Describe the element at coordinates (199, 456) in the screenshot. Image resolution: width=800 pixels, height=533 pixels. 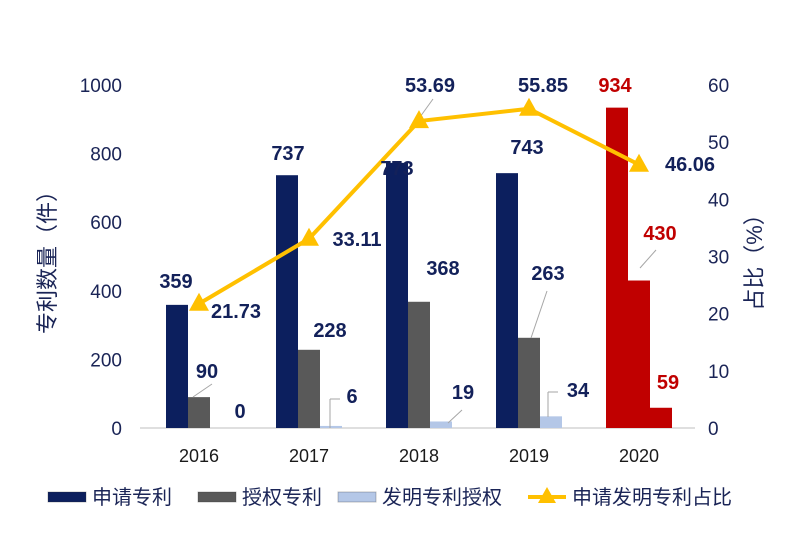
I see `x-tick-label: 2016` at that location.